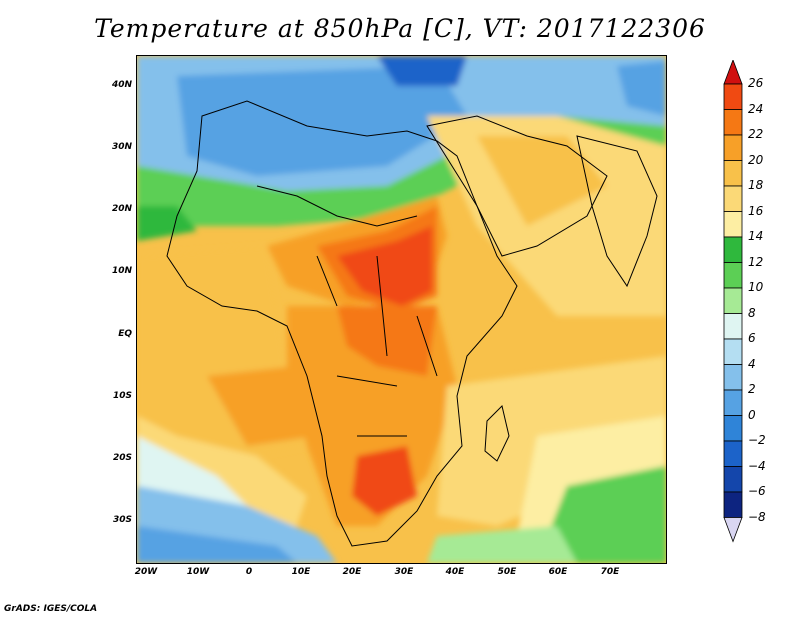 This screenshot has height=618, width=800. Describe the element at coordinates (404, 572) in the screenshot. I see `lon-label-30e: 30E` at that location.